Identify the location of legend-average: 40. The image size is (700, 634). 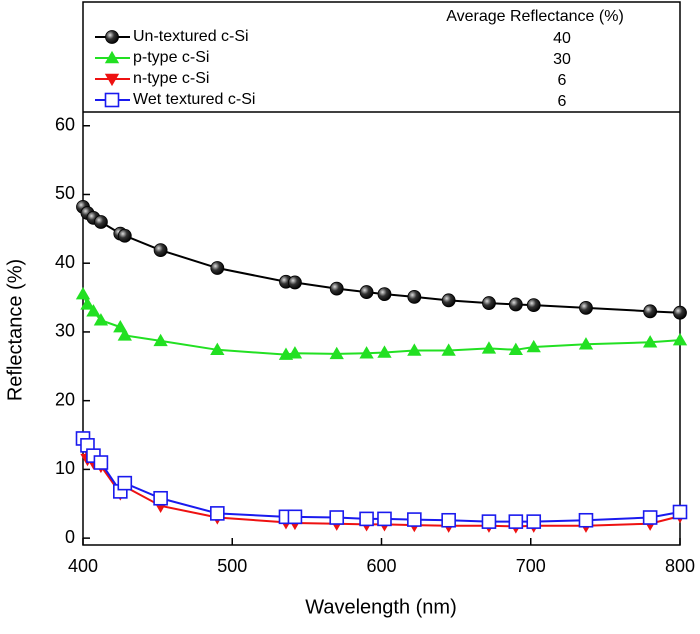
(562, 38).